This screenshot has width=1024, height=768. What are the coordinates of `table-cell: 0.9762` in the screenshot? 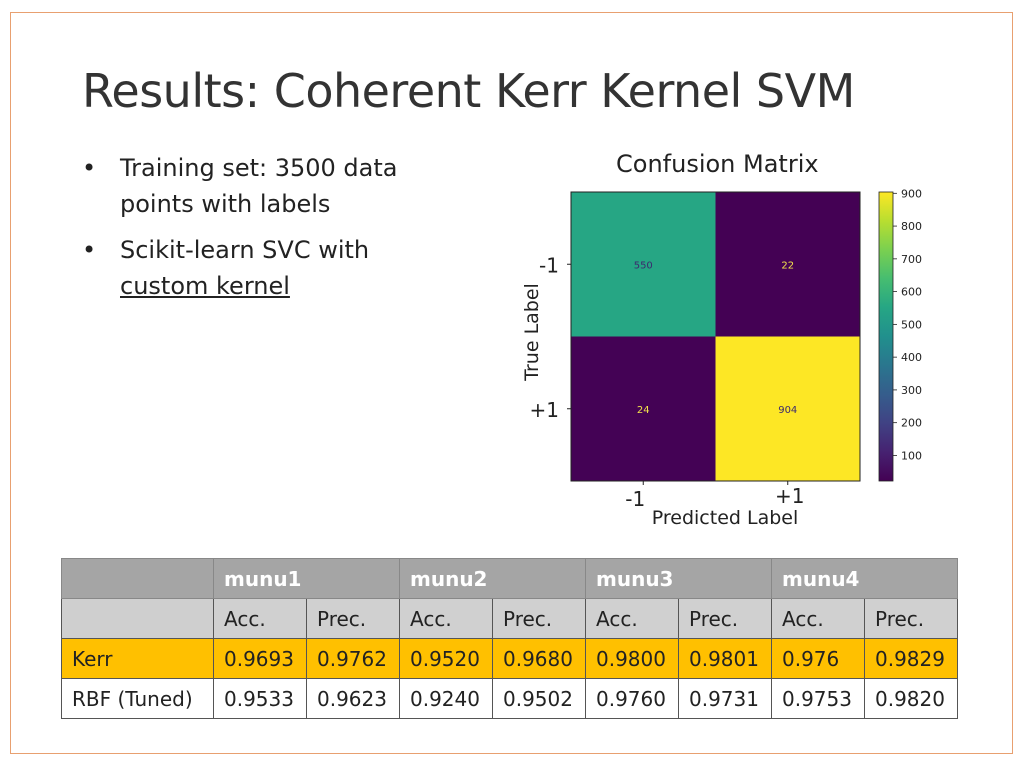 It's located at (353, 658).